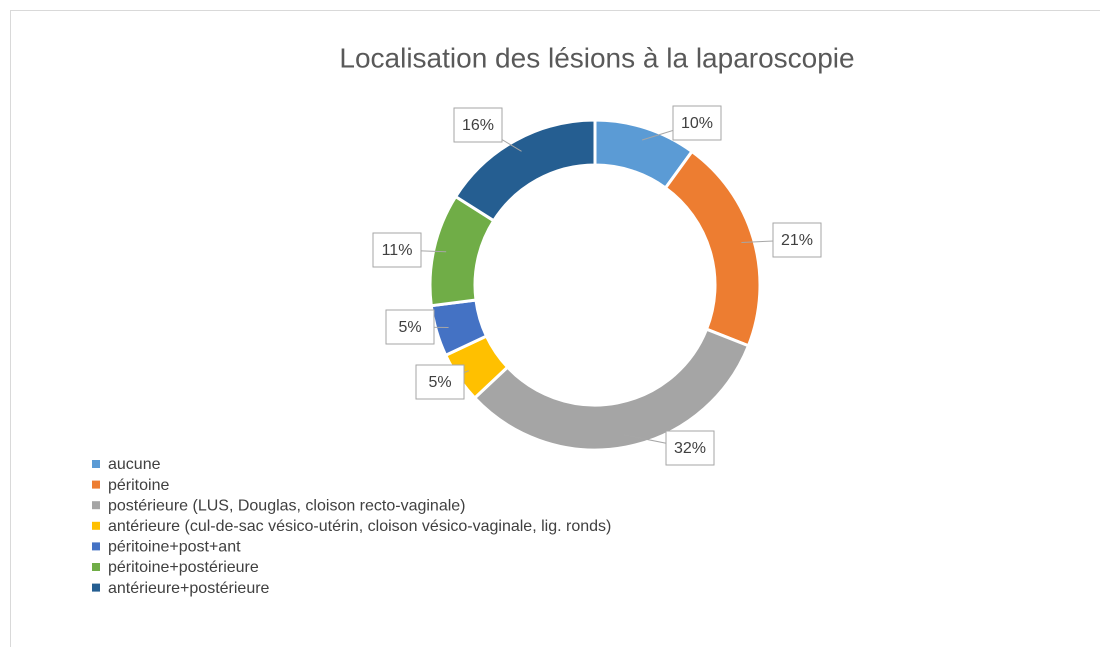 This screenshot has width=1100, height=647. What do you see at coordinates (138, 485) in the screenshot?
I see `legend-label: péritoine` at bounding box center [138, 485].